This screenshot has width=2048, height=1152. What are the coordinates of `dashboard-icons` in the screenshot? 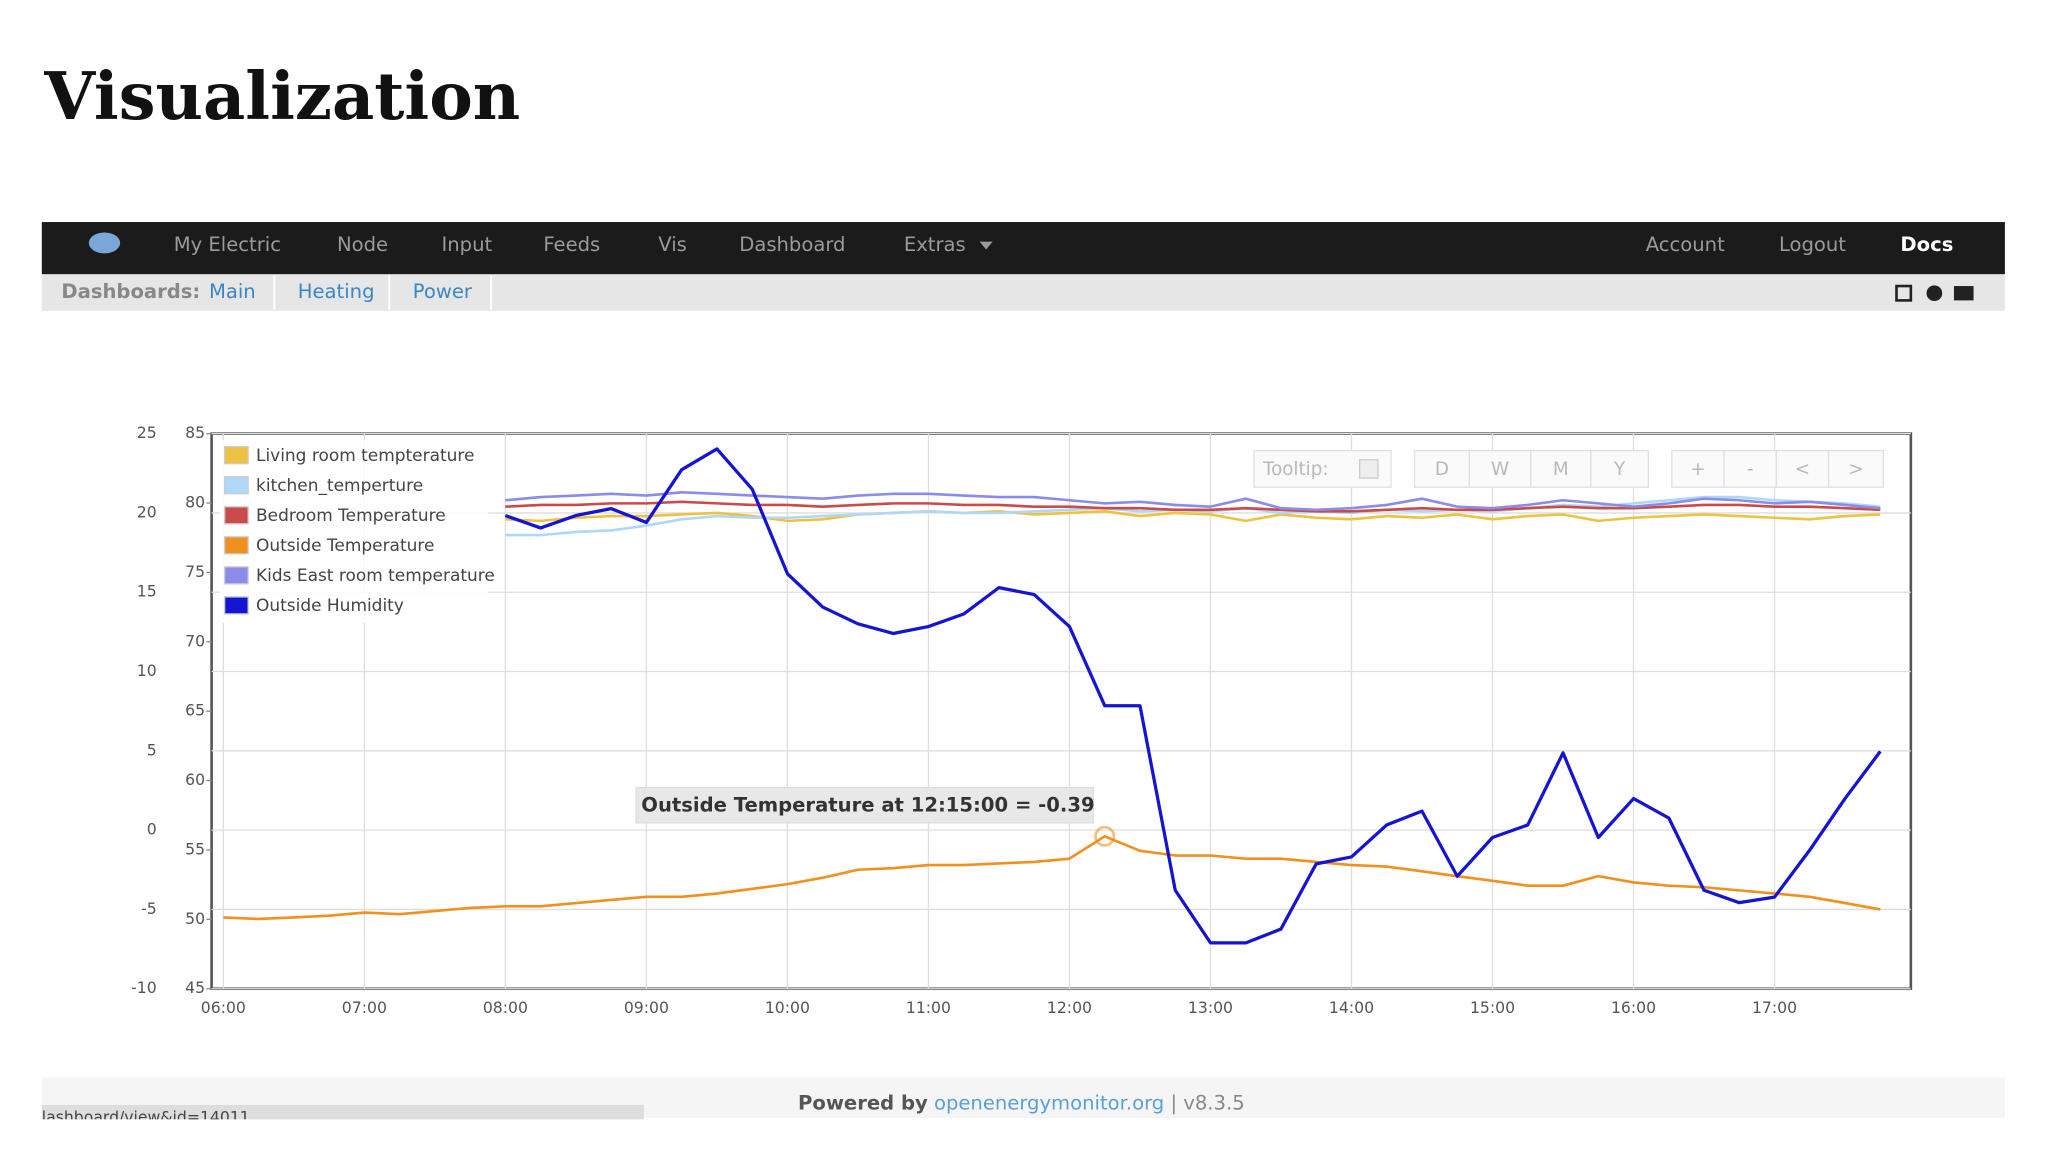 It's located at (1934, 293).